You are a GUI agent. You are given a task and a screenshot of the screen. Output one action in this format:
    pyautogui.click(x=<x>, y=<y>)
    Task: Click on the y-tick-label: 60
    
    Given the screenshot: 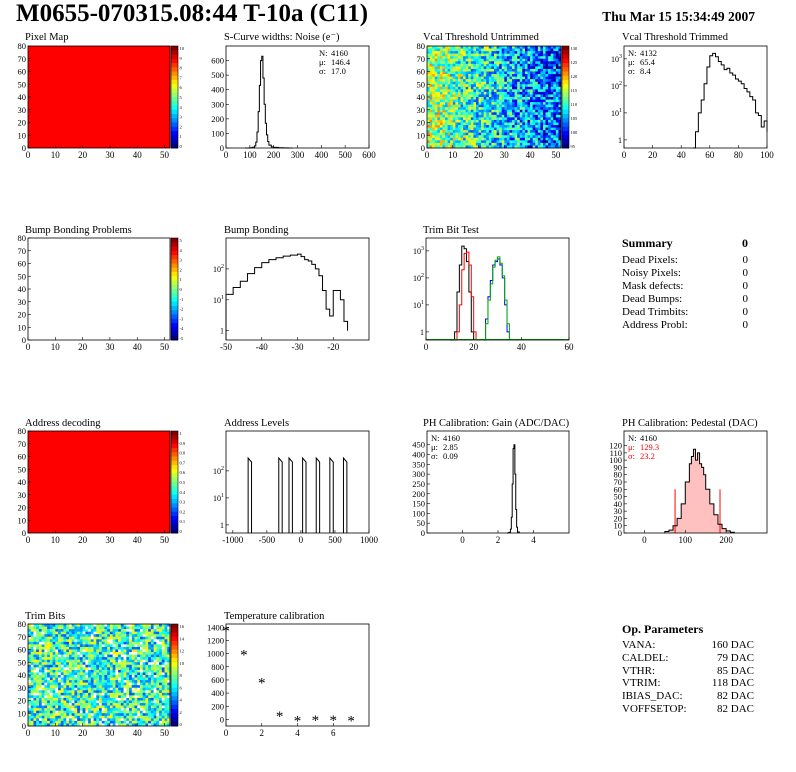 What is the action you would take?
    pyautogui.click(x=22, y=650)
    